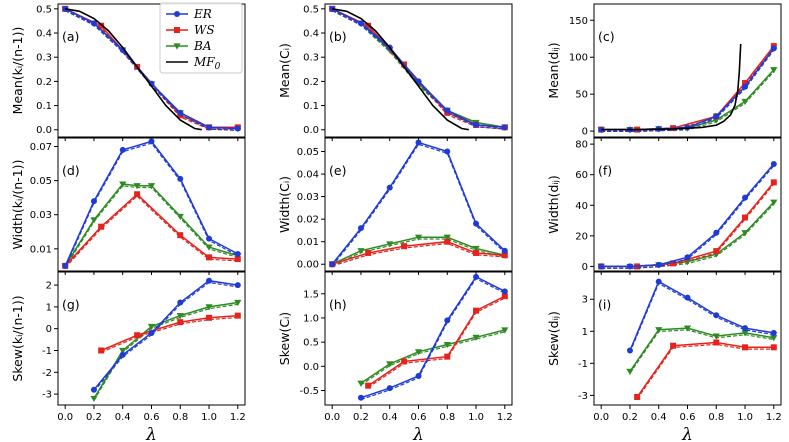 The width and height of the screenshot is (789, 442). I want to click on x-tick-label: 0.6, so click(152, 417).